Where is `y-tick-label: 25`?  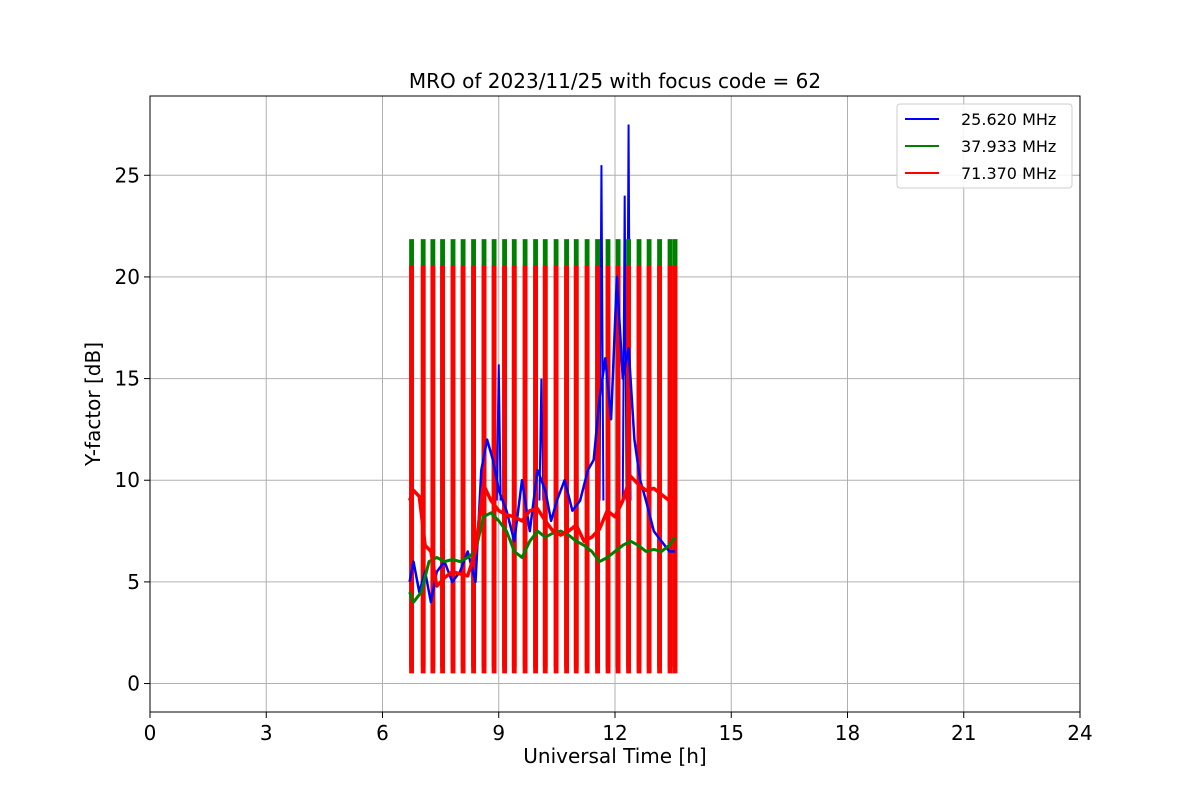
y-tick-label: 25 is located at coordinates (127, 175).